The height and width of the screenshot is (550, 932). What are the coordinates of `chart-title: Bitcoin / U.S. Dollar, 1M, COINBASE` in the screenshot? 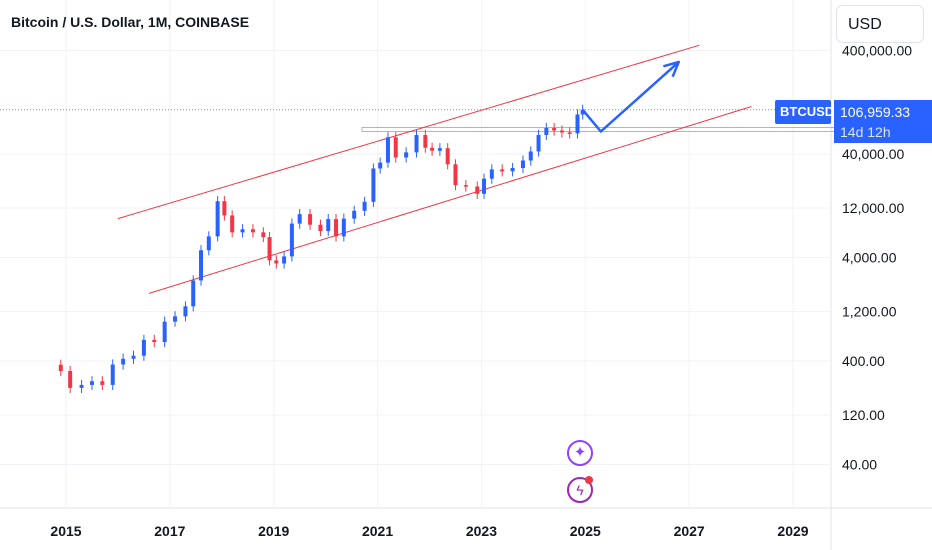 It's located at (130, 22).